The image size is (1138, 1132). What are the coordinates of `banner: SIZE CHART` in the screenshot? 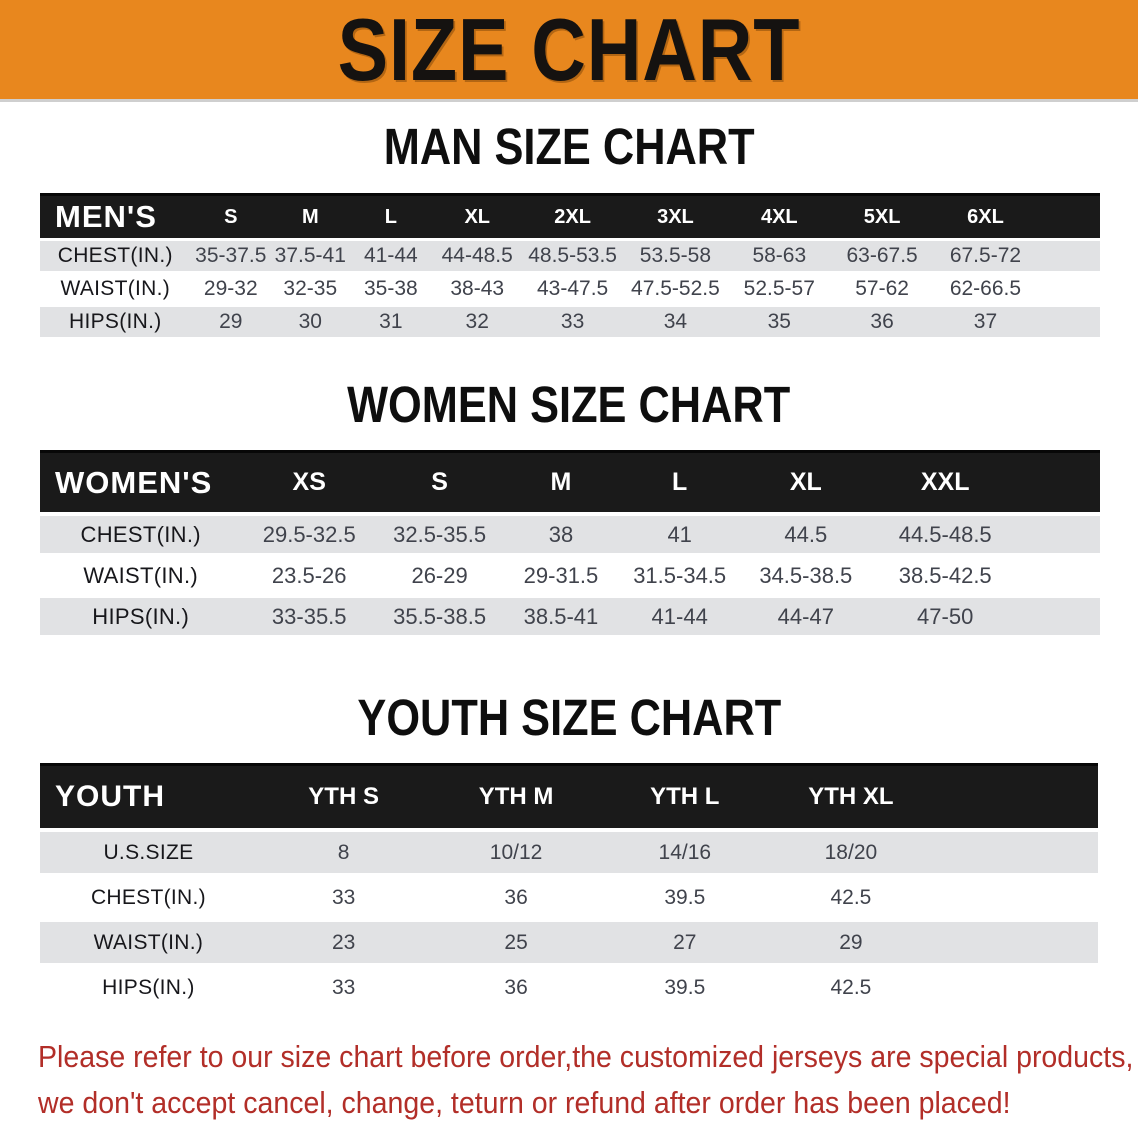 It's located at (569, 51).